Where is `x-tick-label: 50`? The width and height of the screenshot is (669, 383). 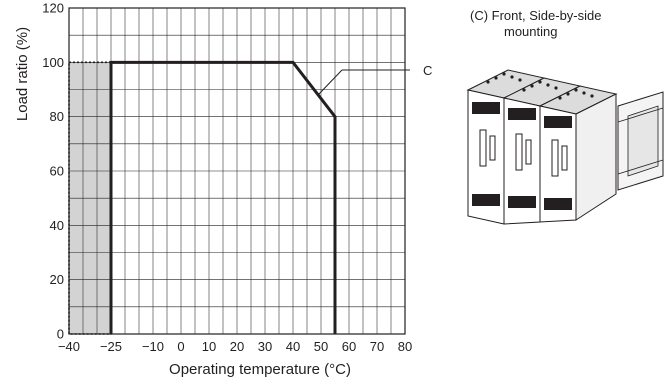
x-tick-label: 50 is located at coordinates (321, 346).